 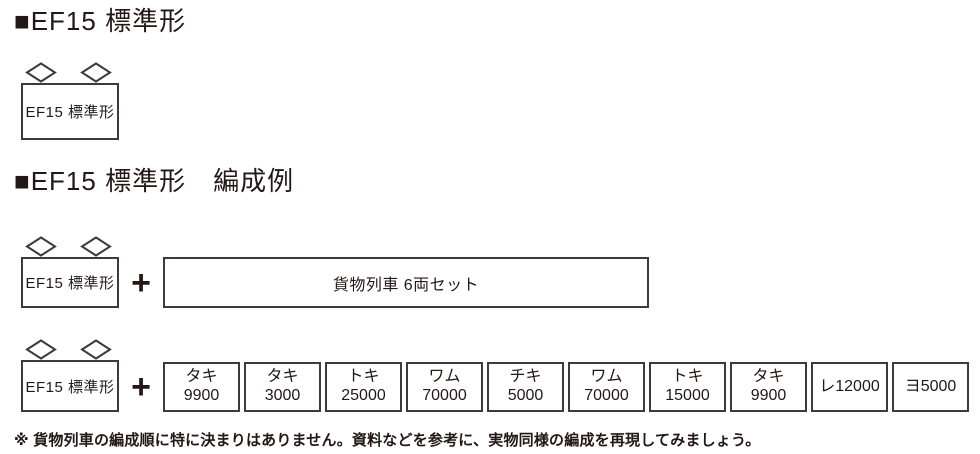 I want to click on freight-car-label: 3000, so click(x=282, y=395).